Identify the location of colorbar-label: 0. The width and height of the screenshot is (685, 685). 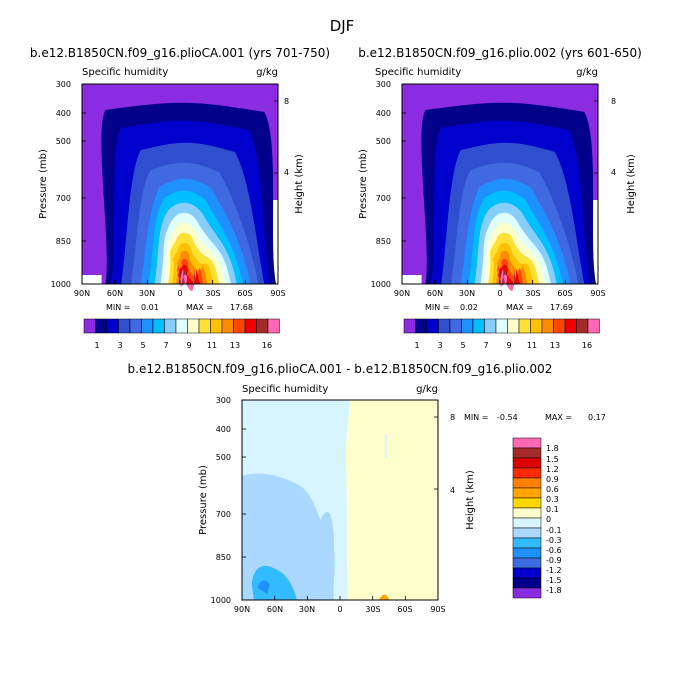
(548, 519).